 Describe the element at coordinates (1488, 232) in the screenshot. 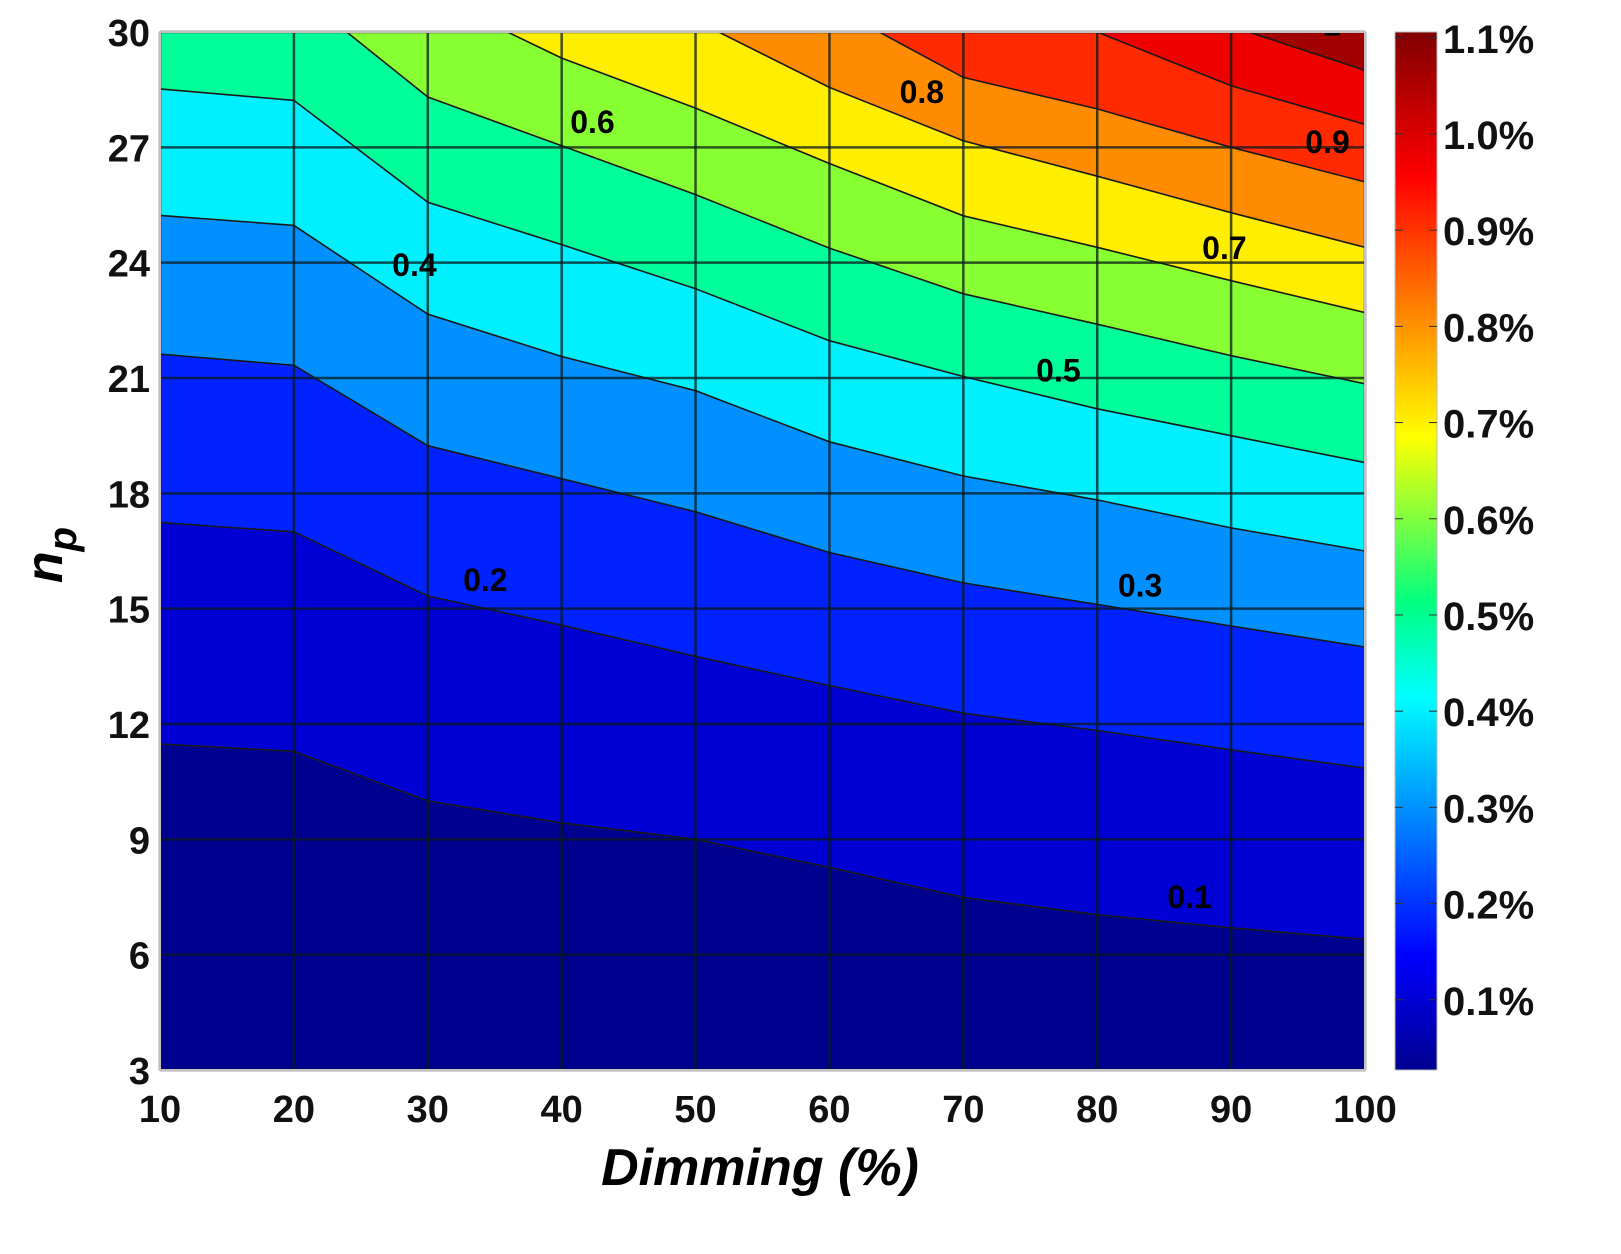

I see `colorbar-tick-label: 0.9%` at that location.